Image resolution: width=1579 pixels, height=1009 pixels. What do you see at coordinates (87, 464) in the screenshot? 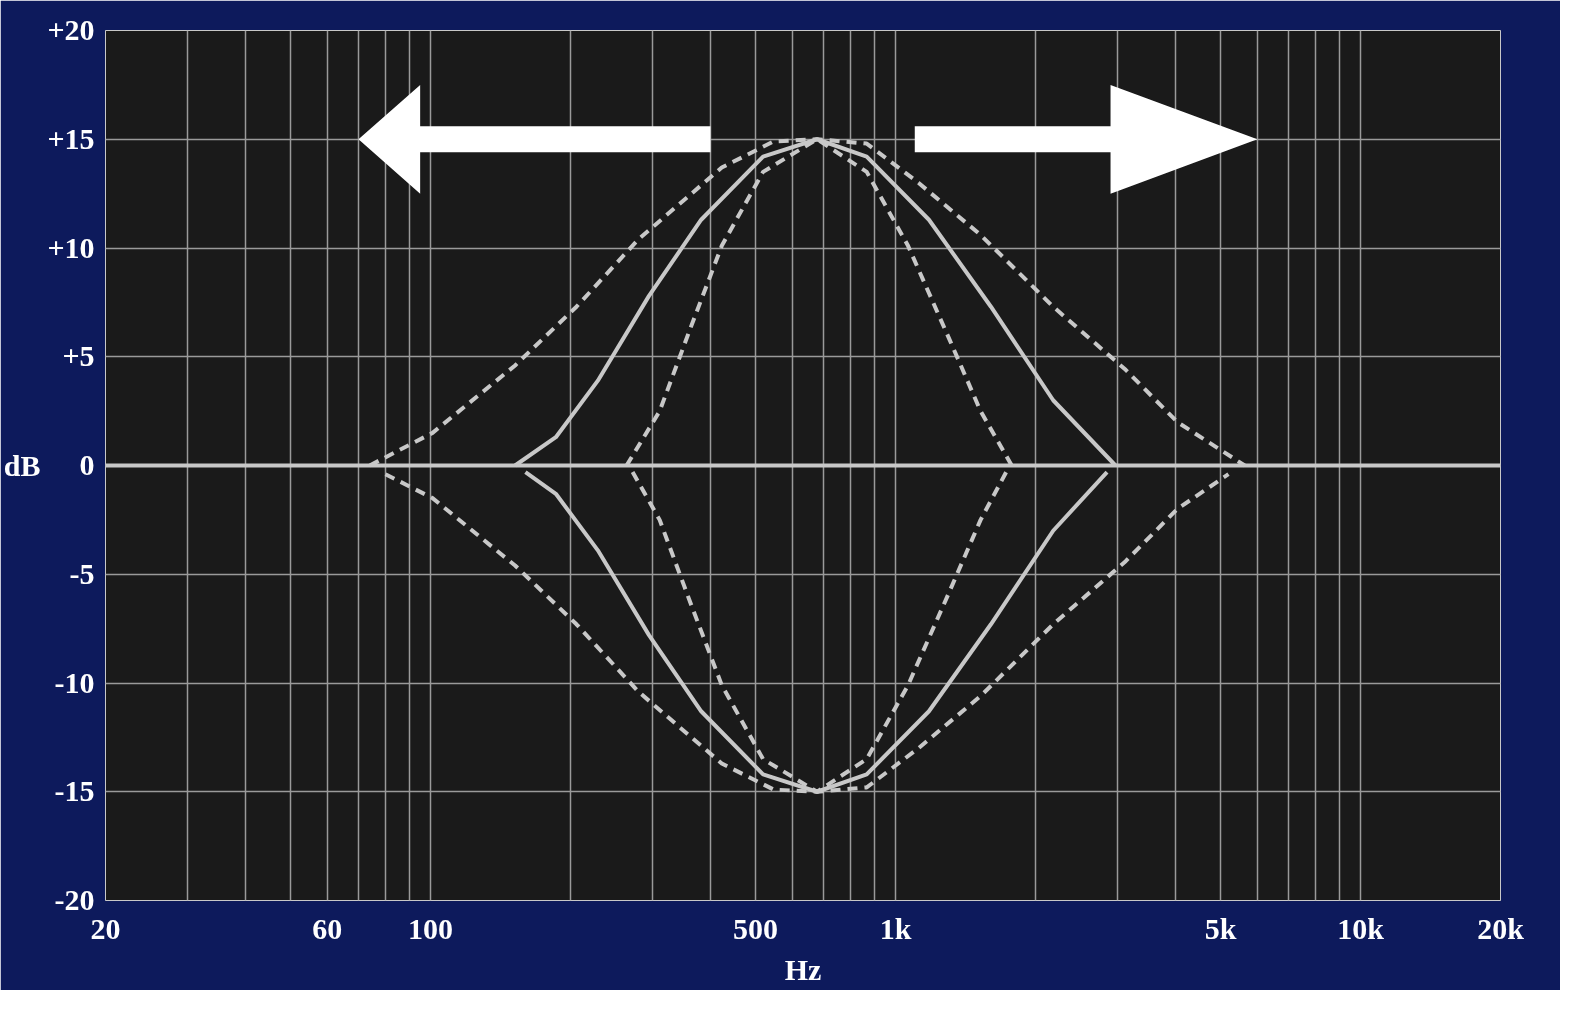
I see `y-tick-label: 0` at bounding box center [87, 464].